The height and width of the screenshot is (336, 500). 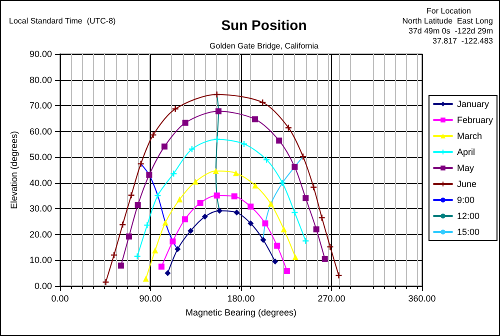 I want to click on legend-label: 9:00, so click(x=465, y=200).